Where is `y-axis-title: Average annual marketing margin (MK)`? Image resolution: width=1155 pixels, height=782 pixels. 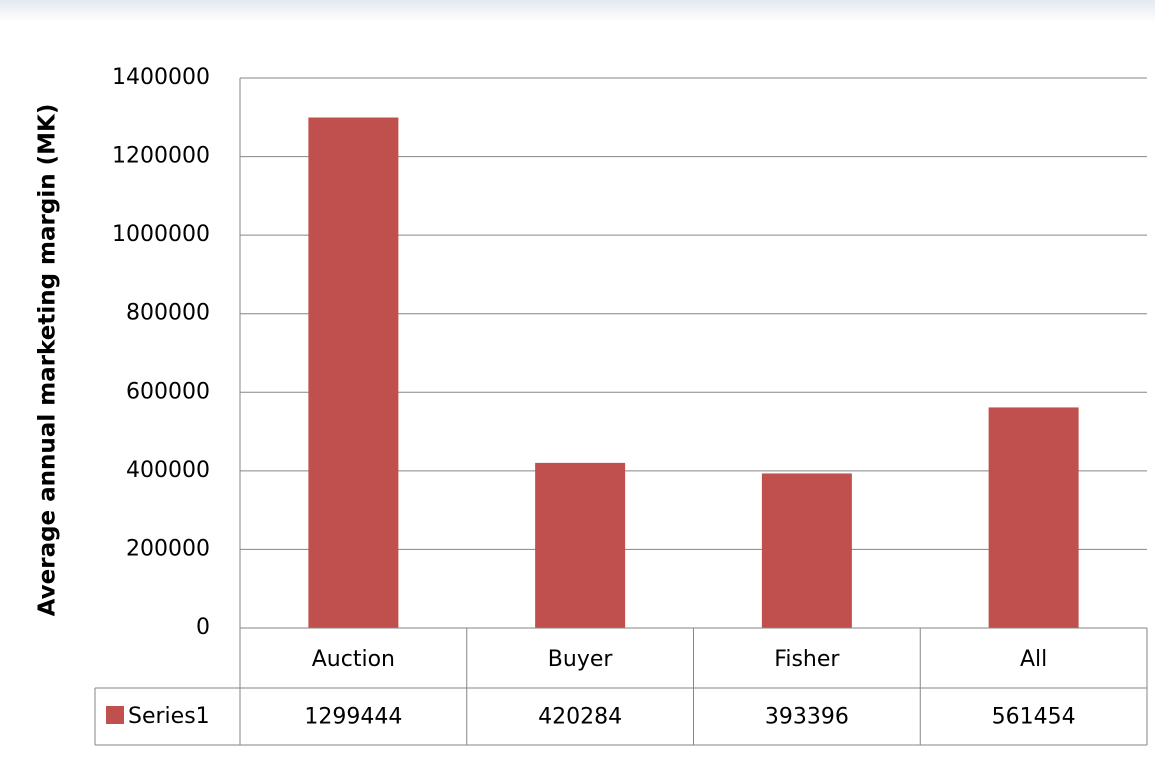 y-axis-title: Average annual marketing margin (MK) is located at coordinates (48, 360).